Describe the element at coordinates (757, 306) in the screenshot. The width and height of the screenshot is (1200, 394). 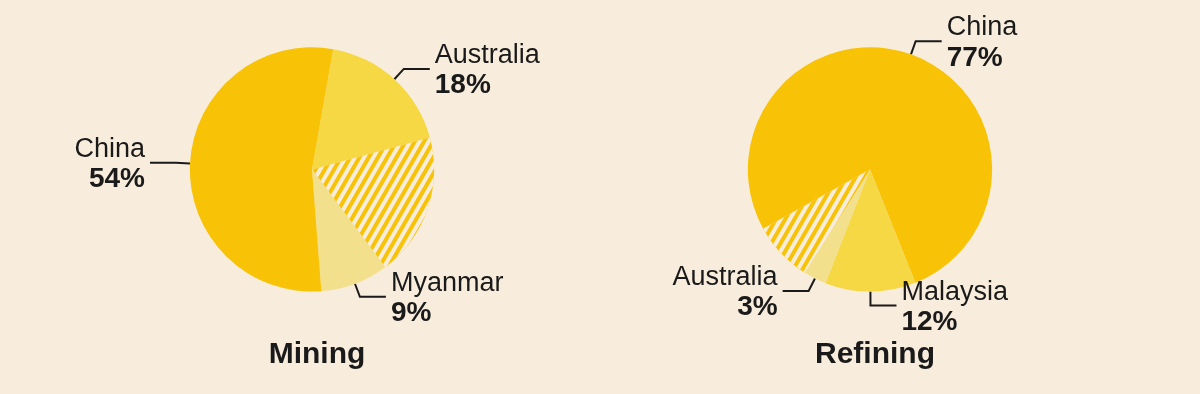
I see `data-label: 3%` at that location.